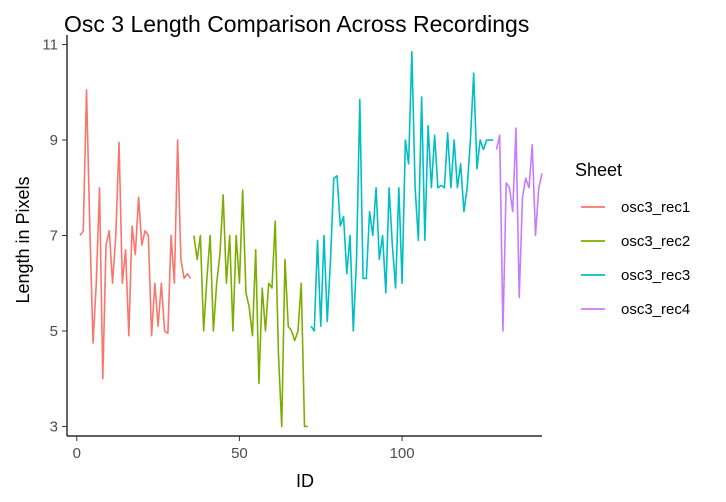  Describe the element at coordinates (305, 481) in the screenshot. I see `x-axis-label: ID` at that location.